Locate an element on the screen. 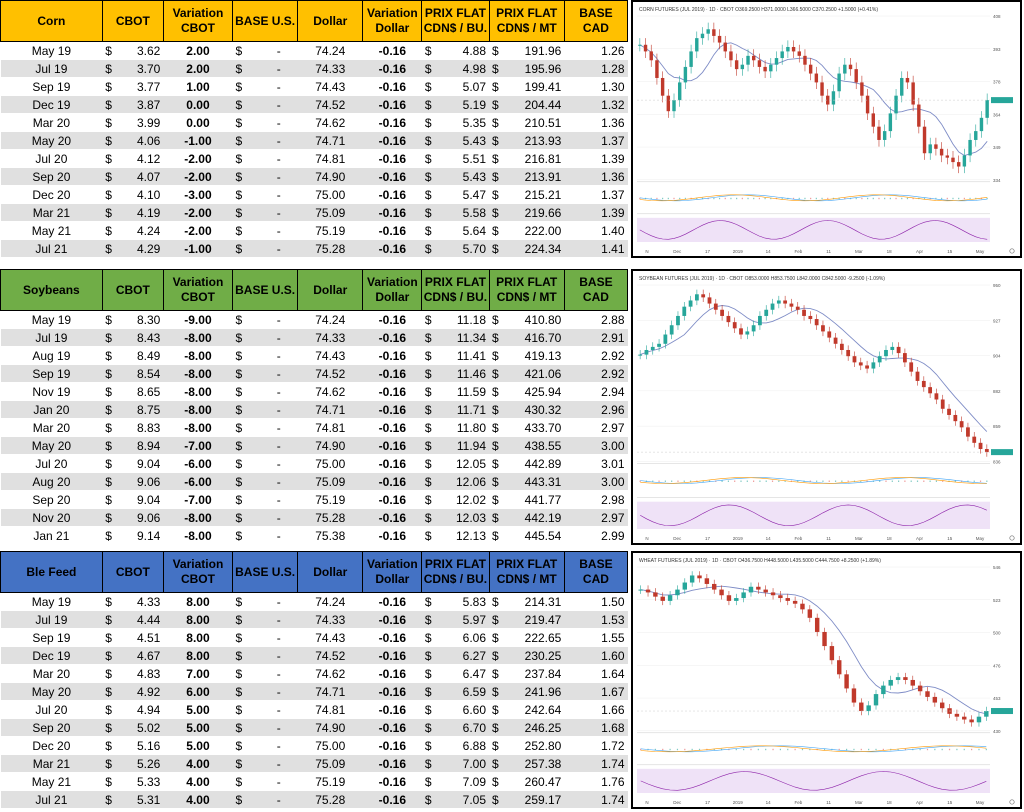  prix-flat-mt-header-line: PRIX FLAT is located at coordinates (527, 13).